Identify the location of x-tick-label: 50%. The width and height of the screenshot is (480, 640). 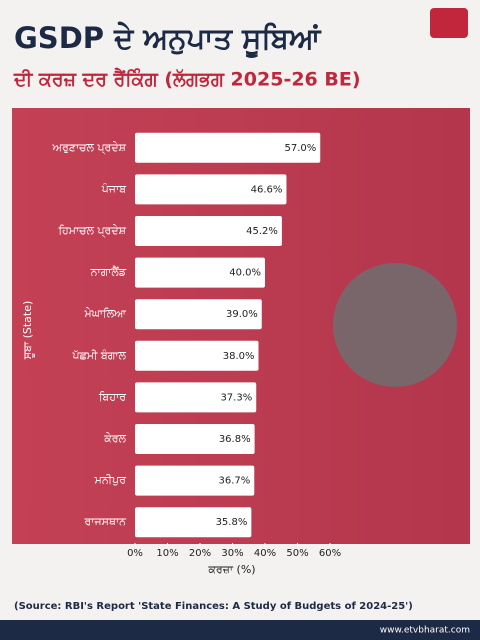
(297, 553).